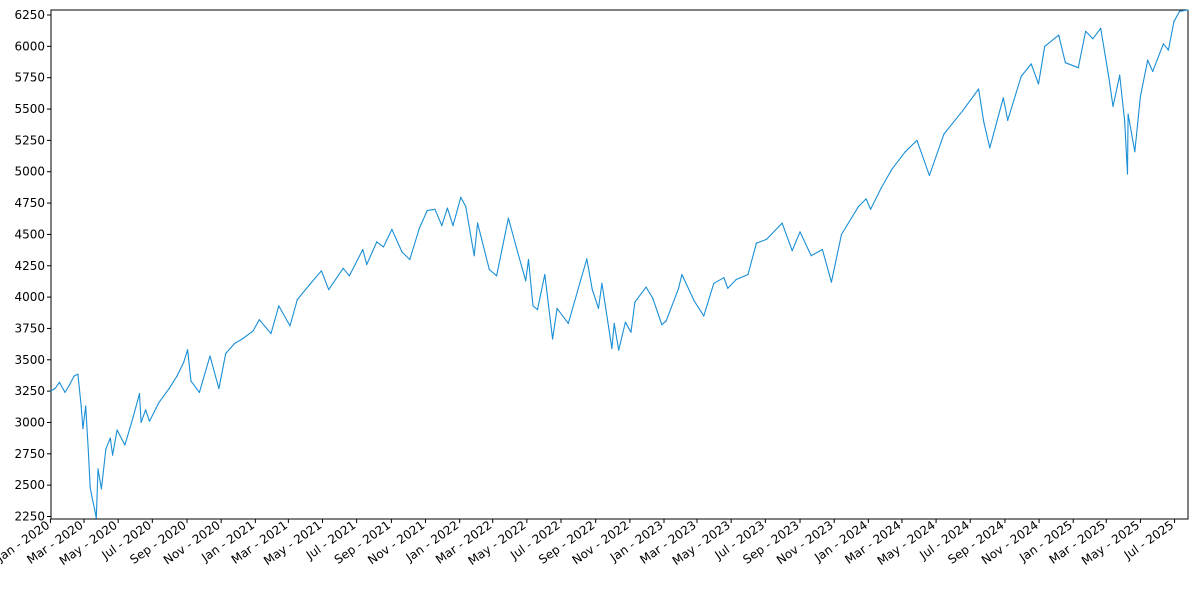  Describe the element at coordinates (29, 516) in the screenshot. I see `y-tick-label: 2250` at that location.